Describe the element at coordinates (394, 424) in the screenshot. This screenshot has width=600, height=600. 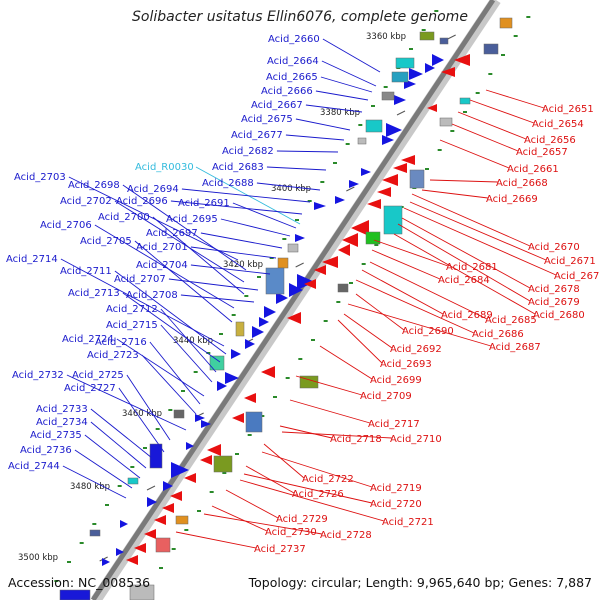
I see `reverse-gene-label: Acid_2717` at that location.